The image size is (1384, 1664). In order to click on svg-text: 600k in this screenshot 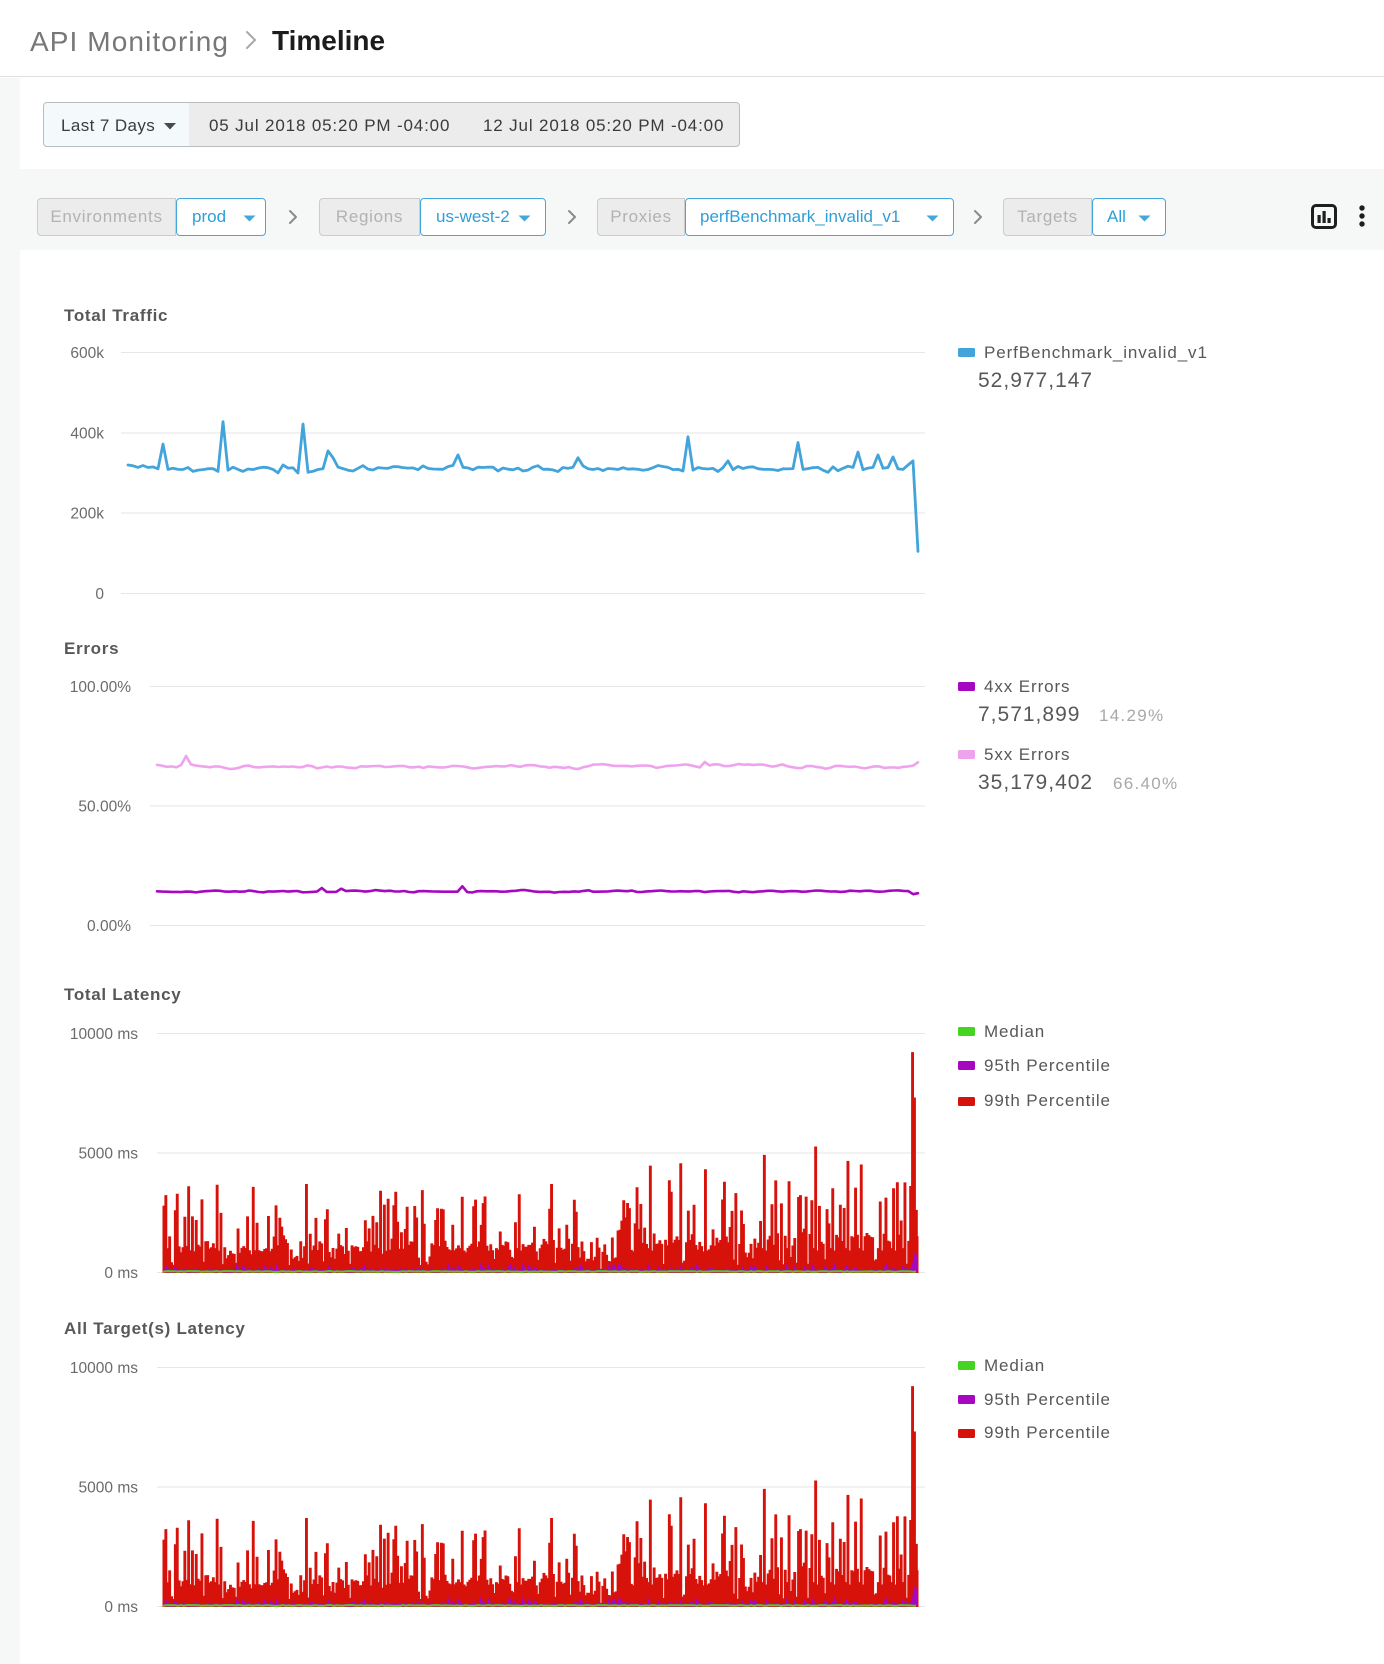, I will do `click(87, 353)`.